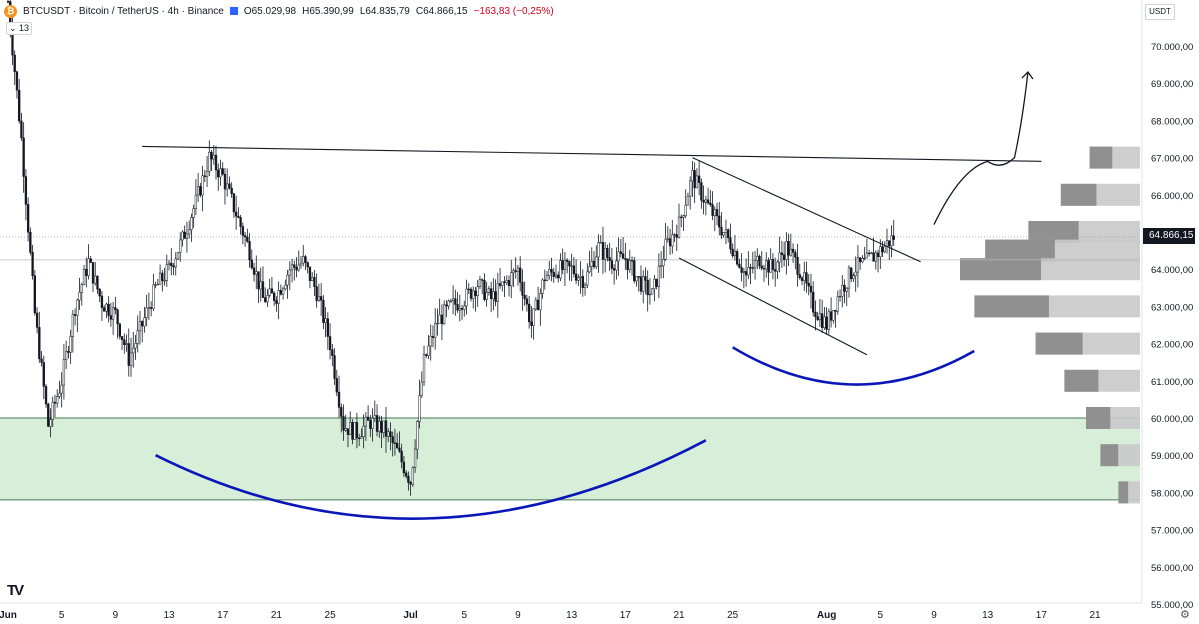 The height and width of the screenshot is (624, 1199). I want to click on x-tick-label: 13, so click(988, 615).